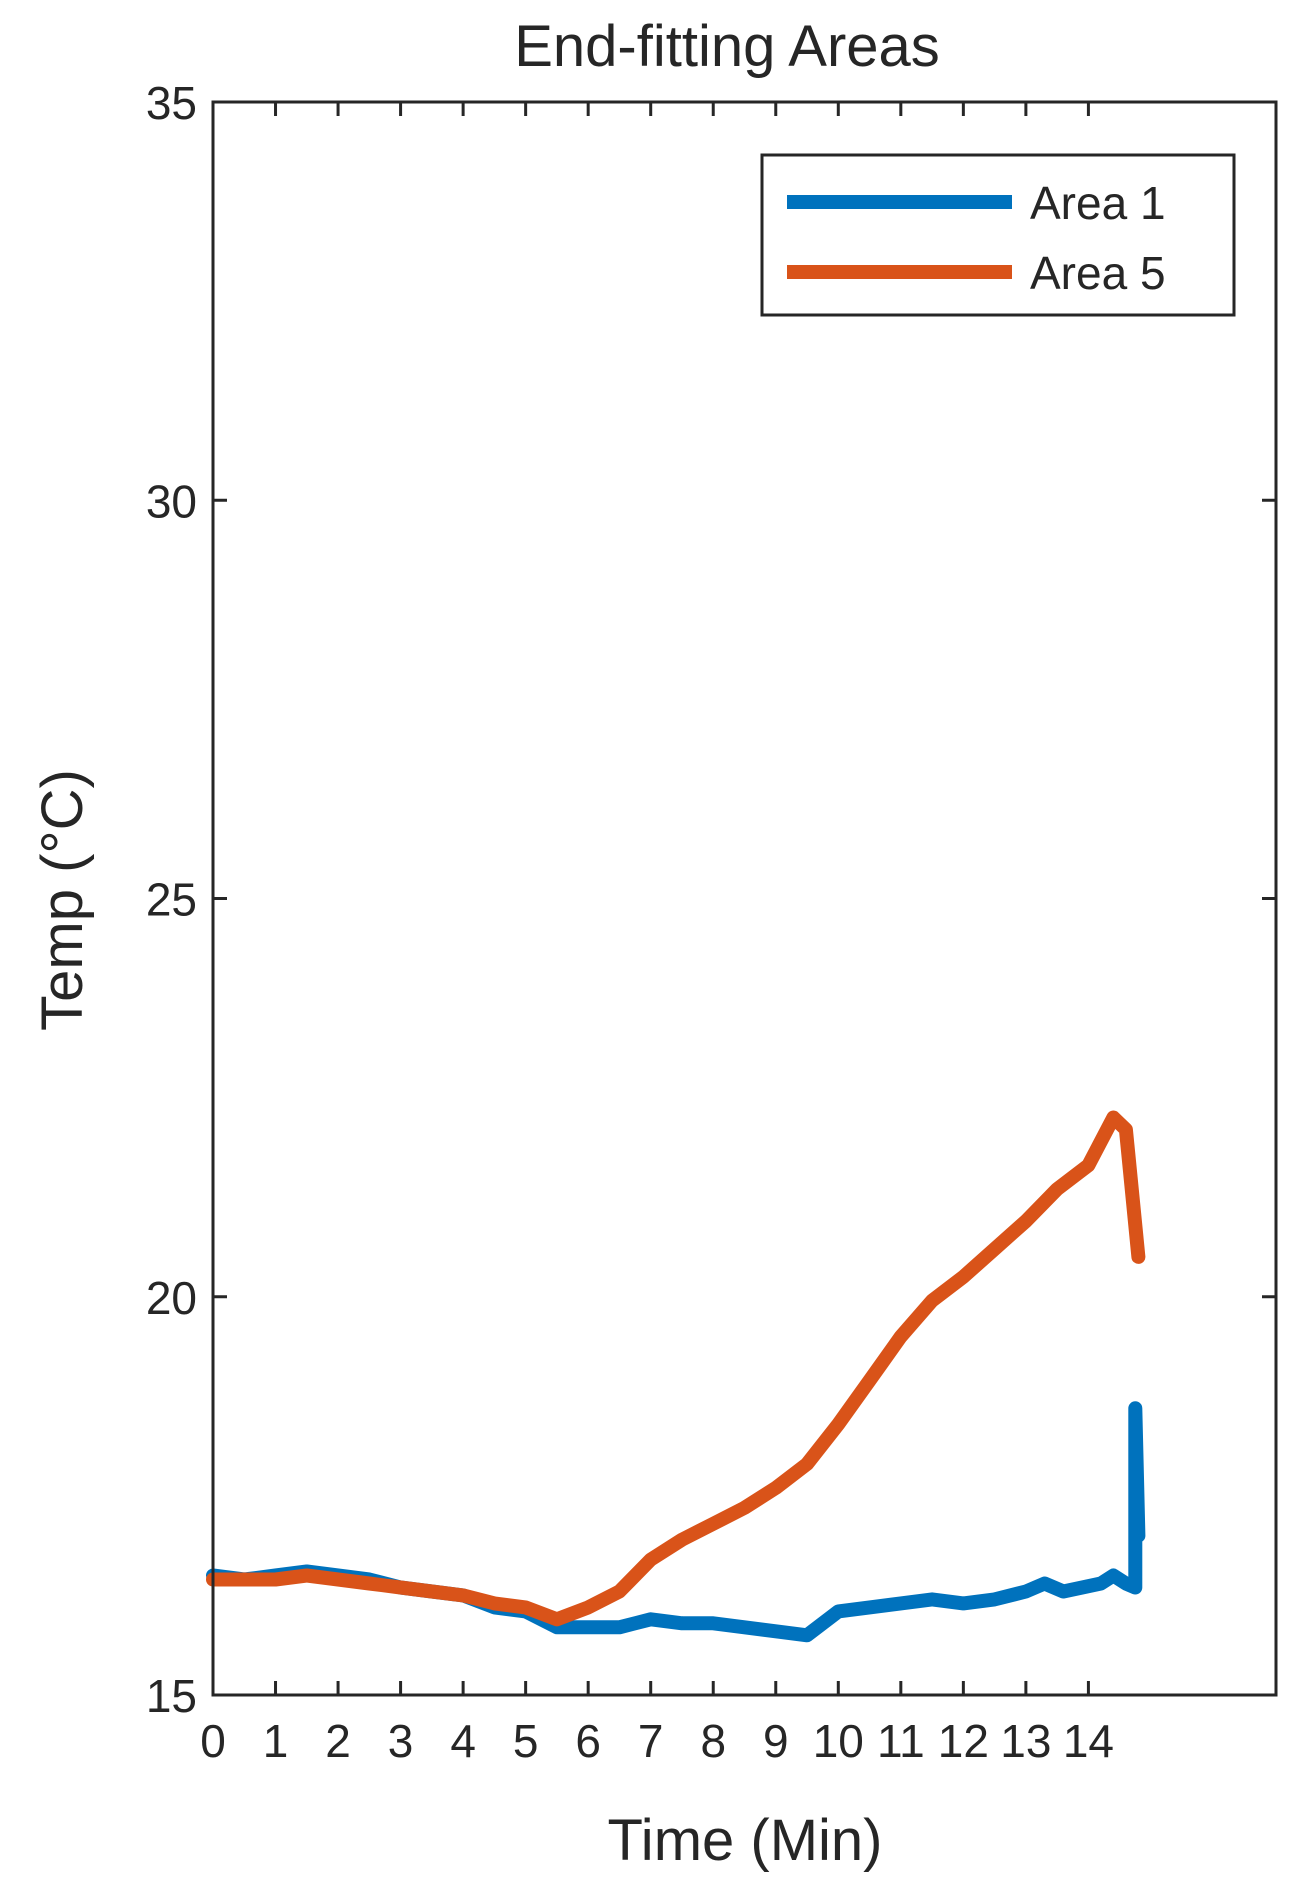  Describe the element at coordinates (338, 1741) in the screenshot. I see `x-tick-label: 2` at that location.